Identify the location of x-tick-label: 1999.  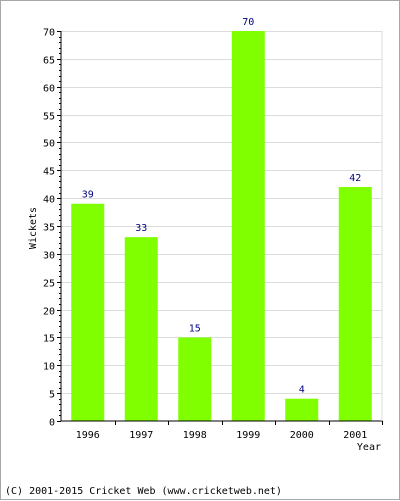
(248, 435).